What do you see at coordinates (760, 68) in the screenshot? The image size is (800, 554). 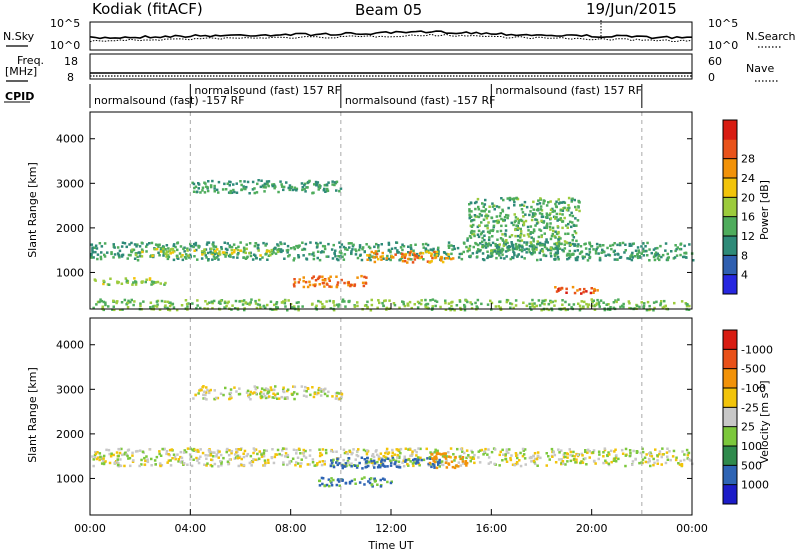 I see `nave-label: Nave` at bounding box center [760, 68].